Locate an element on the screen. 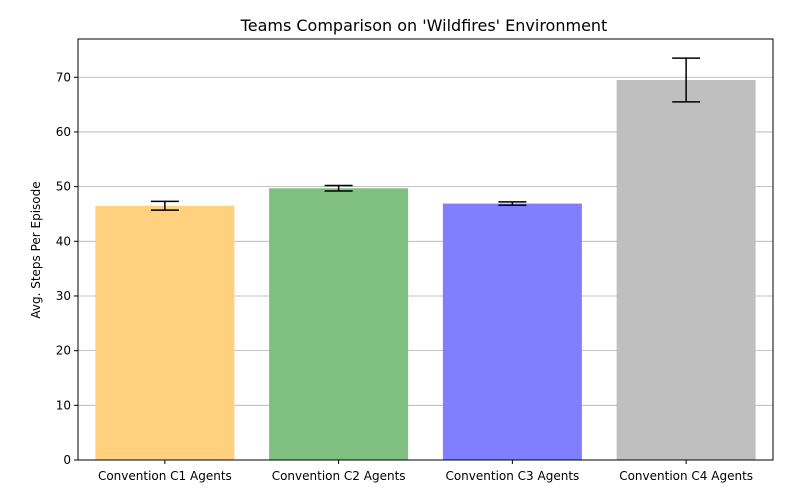 This screenshot has width=800, height=500. y-tick-label: 50 is located at coordinates (63, 187).